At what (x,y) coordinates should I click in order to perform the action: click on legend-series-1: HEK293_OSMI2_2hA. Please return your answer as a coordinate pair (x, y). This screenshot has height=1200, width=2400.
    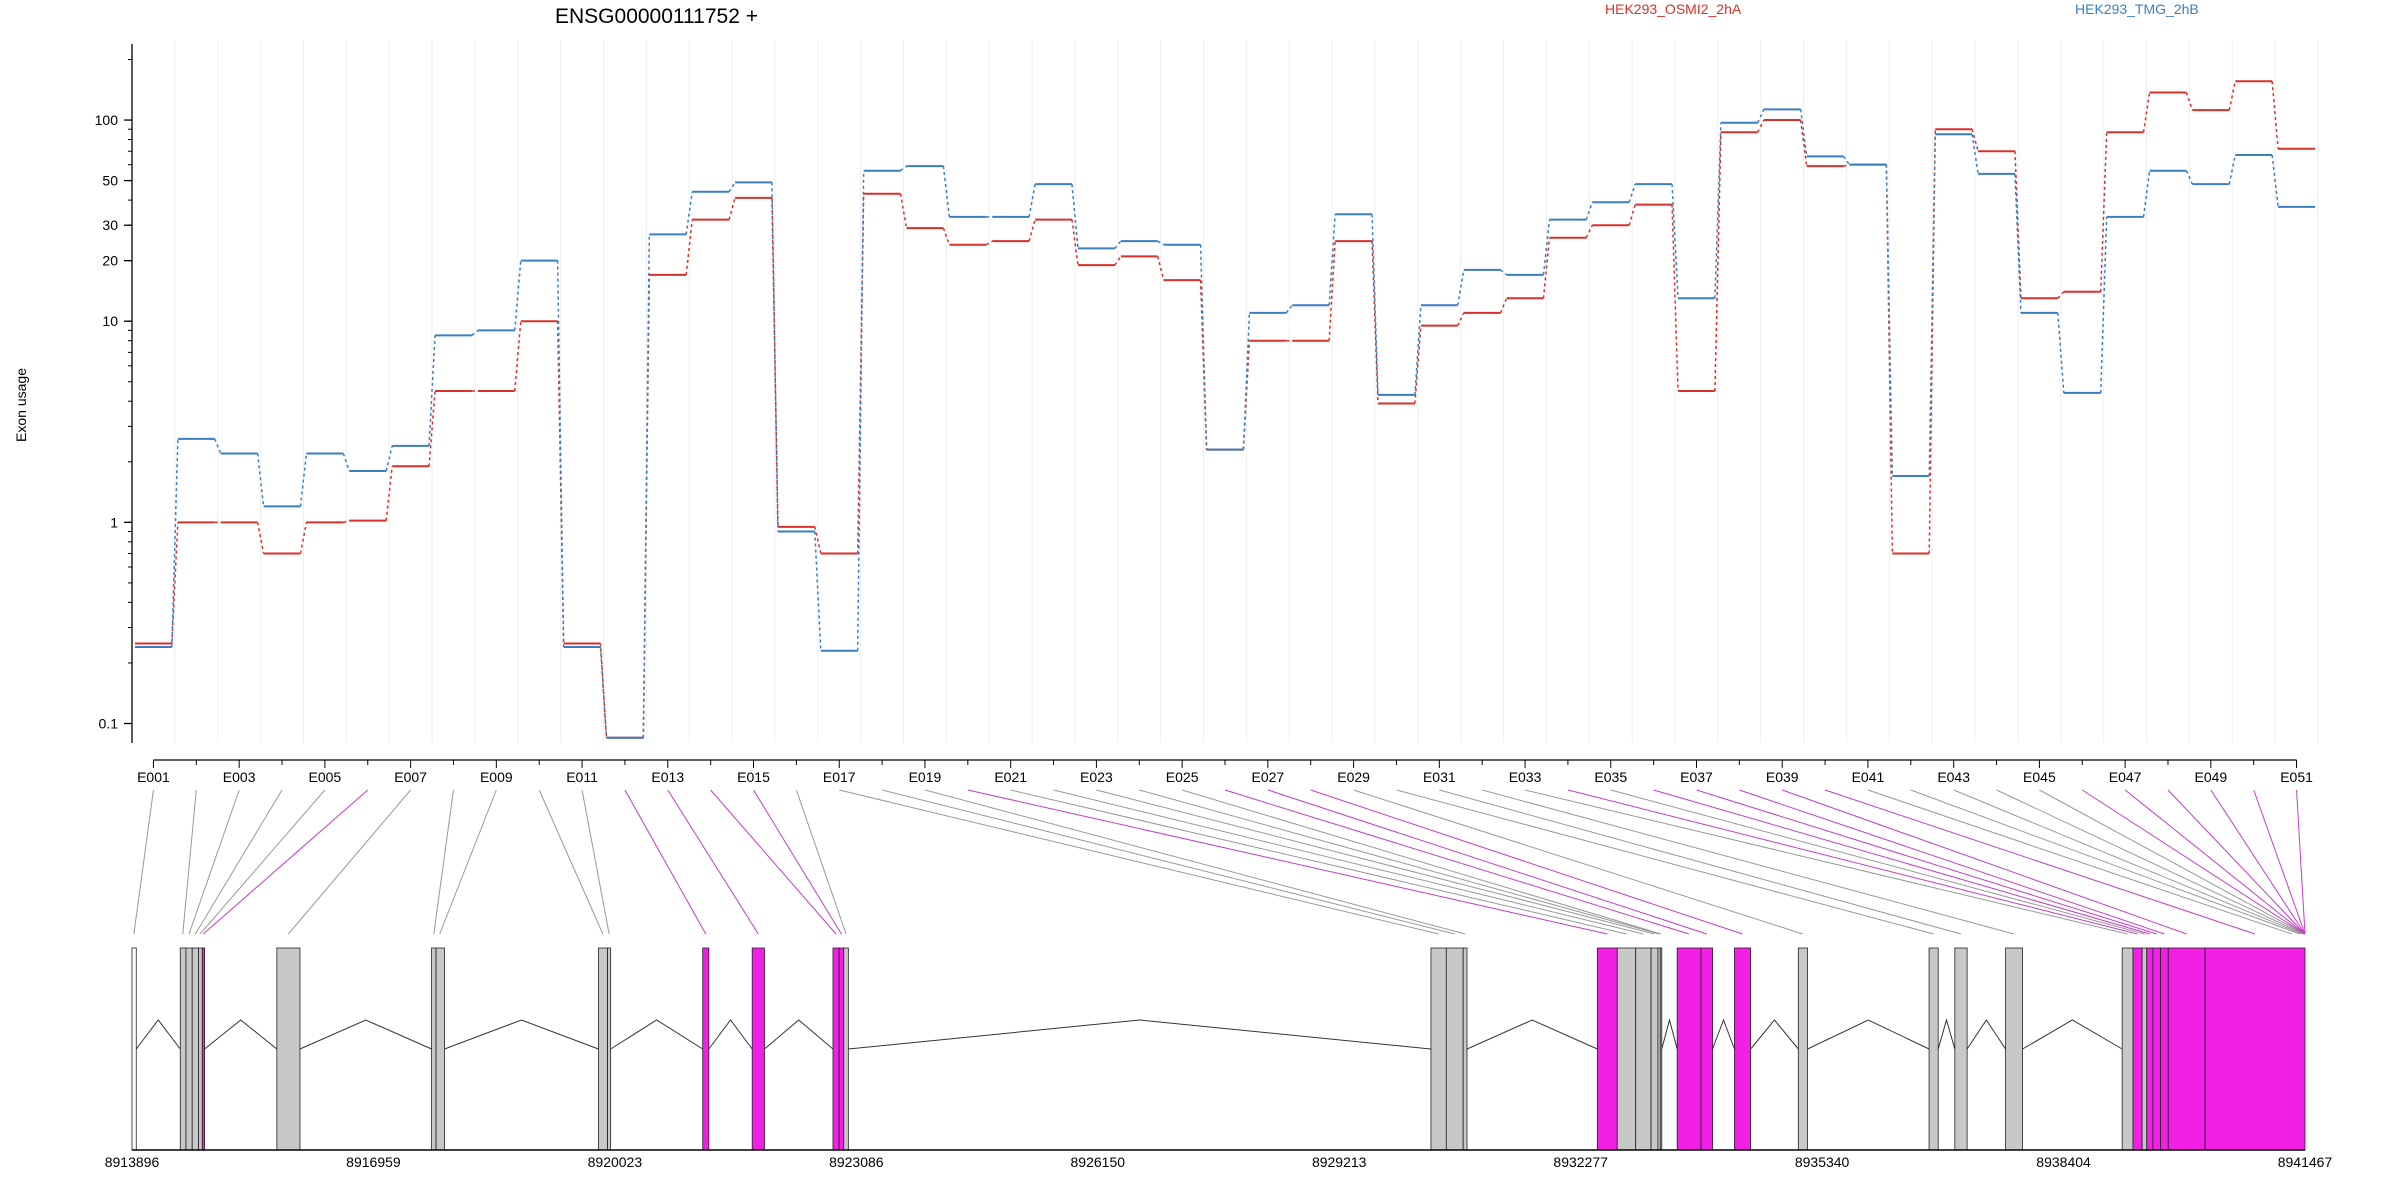
    Looking at the image, I should click on (1673, 9).